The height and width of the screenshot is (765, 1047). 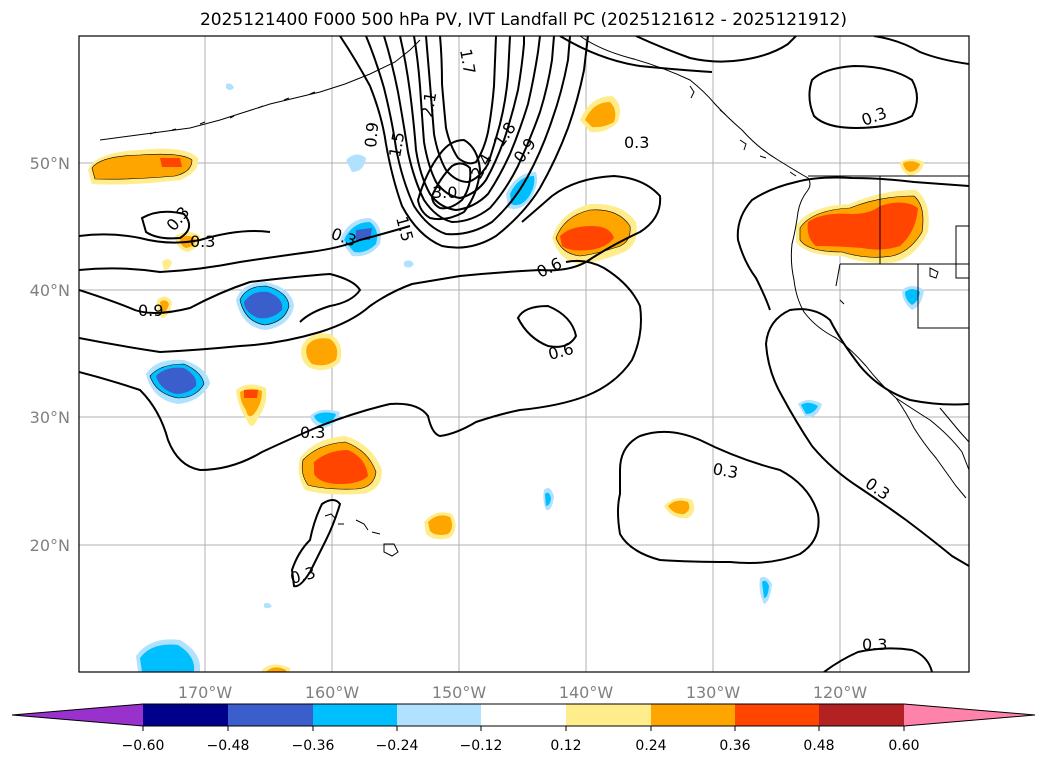 What do you see at coordinates (713, 692) in the screenshot?
I see `lon-label: 130°W` at bounding box center [713, 692].